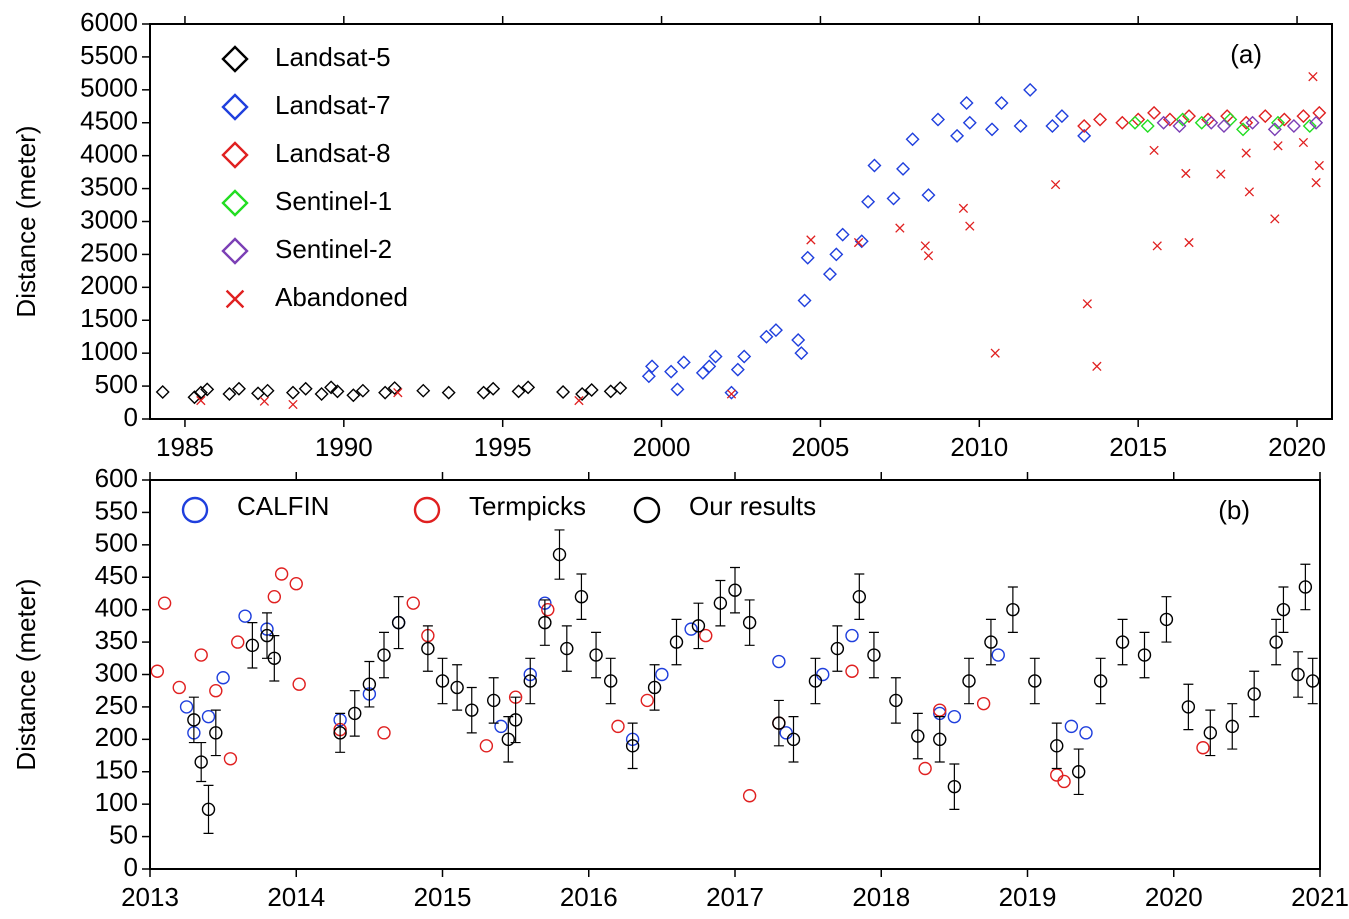 The height and width of the screenshot is (919, 1349). What do you see at coordinates (296, 897) in the screenshot?
I see `x-tick-label: 2014` at bounding box center [296, 897].